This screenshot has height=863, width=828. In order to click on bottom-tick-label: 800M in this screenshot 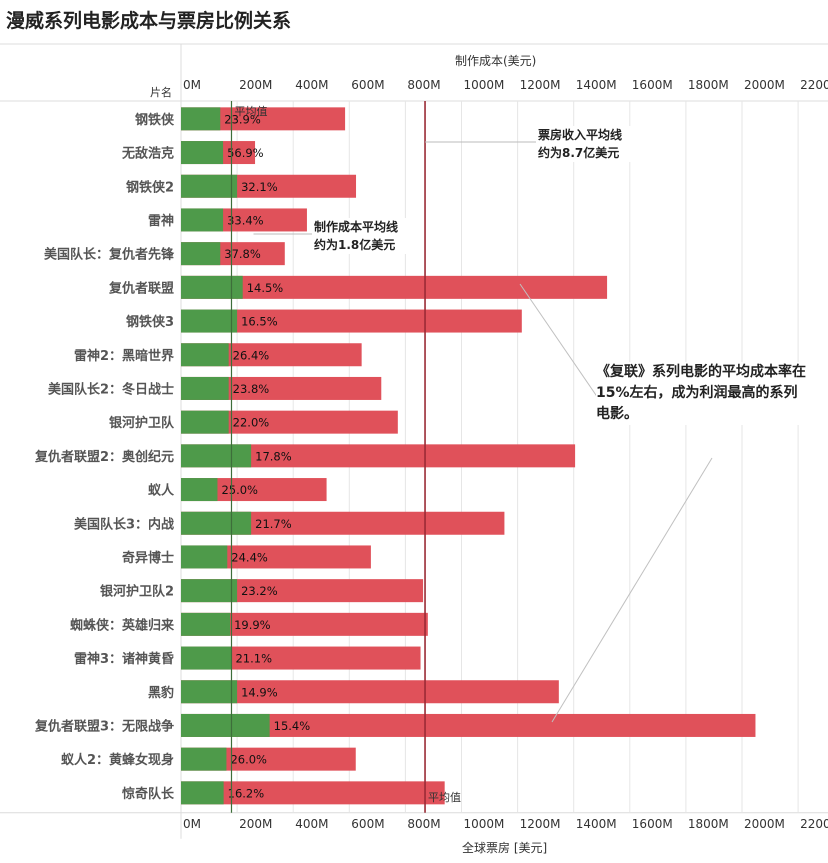, I will do `click(423, 824)`.